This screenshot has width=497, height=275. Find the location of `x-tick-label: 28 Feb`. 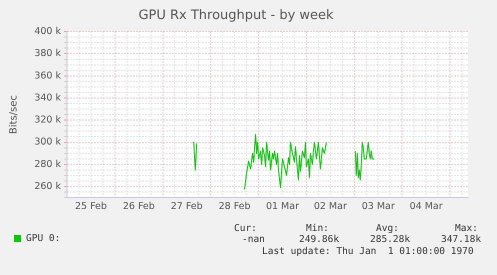

x-tick-label: 28 Feb is located at coordinates (234, 206).